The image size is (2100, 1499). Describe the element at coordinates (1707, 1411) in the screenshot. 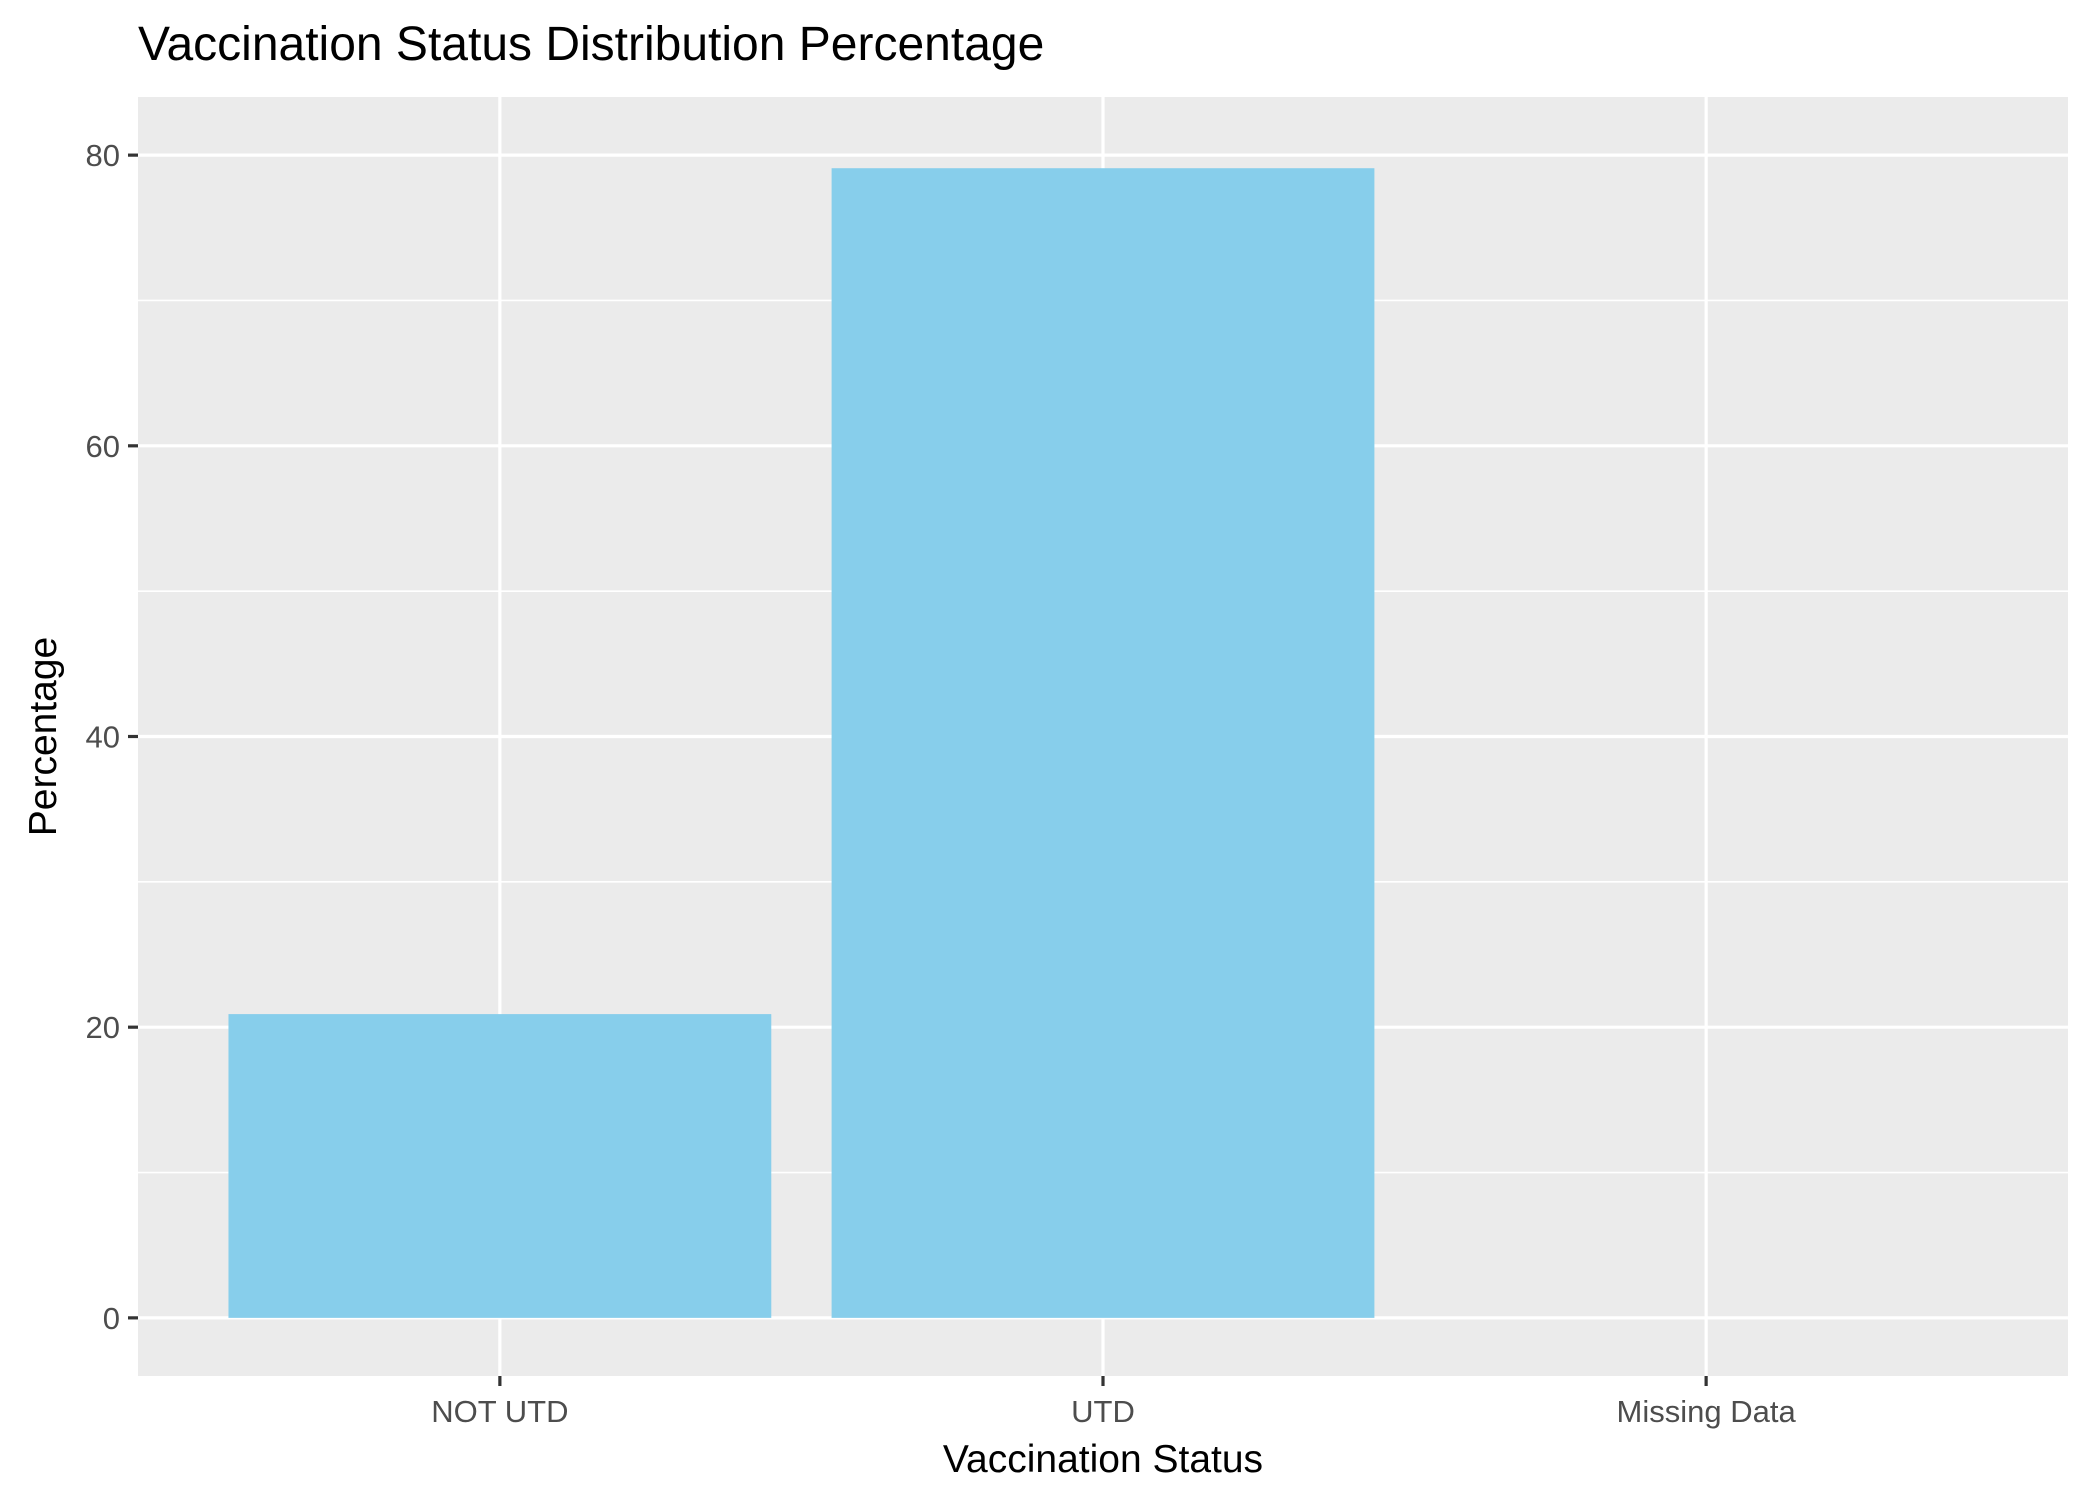

I see `x-tick-label: Missing Data` at that location.